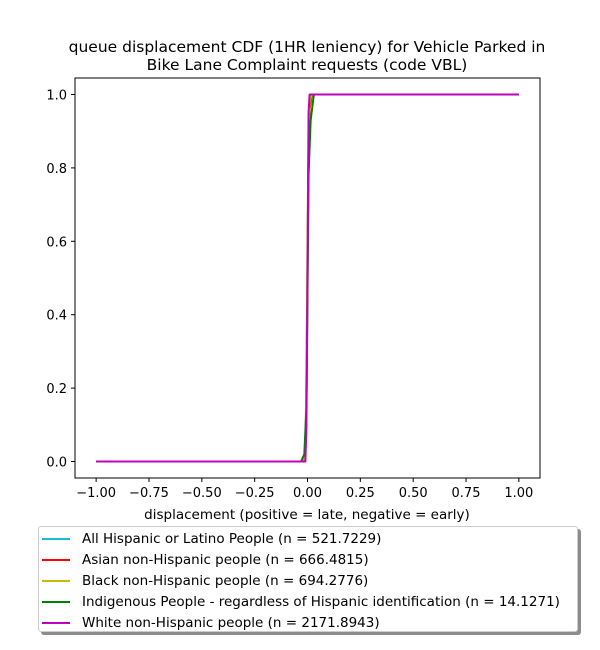  What do you see at coordinates (307, 65) in the screenshot?
I see `chart-title-line2: Bike Lane Complaint requests (code VBL)` at bounding box center [307, 65].